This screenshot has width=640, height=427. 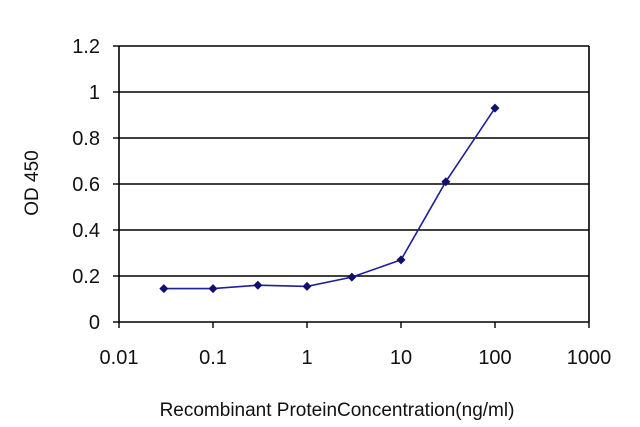 I want to click on y-tick-label: 0.2, so click(x=86, y=277).